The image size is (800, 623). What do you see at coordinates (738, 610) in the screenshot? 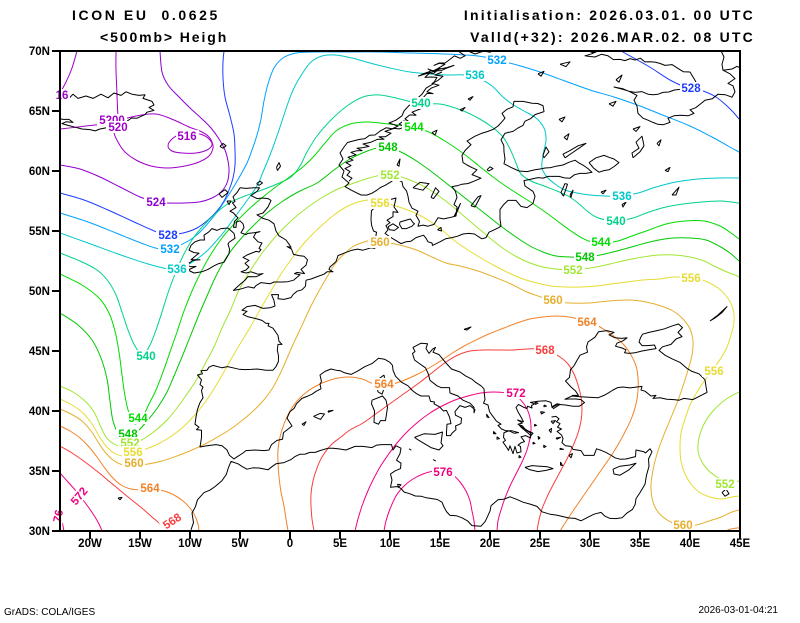
I see `svg-text: 2026-03-01-04:21` at bounding box center [738, 610].